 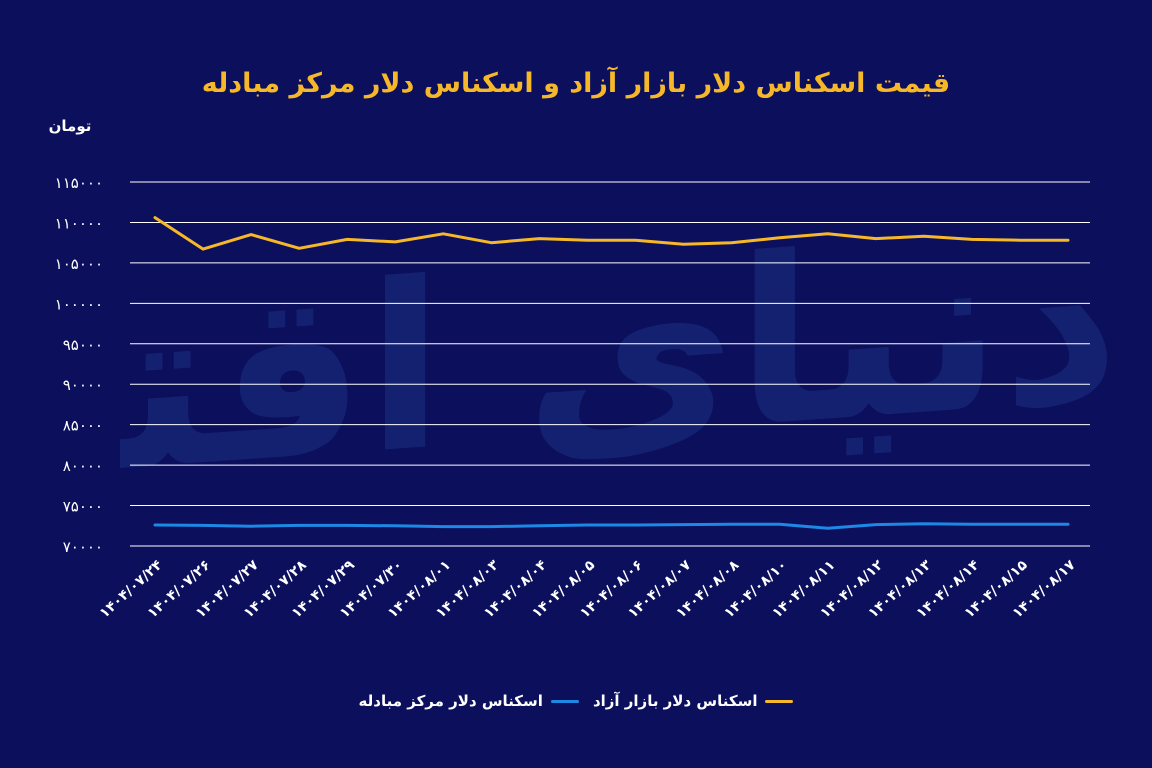 I want to click on y-tick-label: ۱۰۰۰۰۰, so click(x=79, y=304).